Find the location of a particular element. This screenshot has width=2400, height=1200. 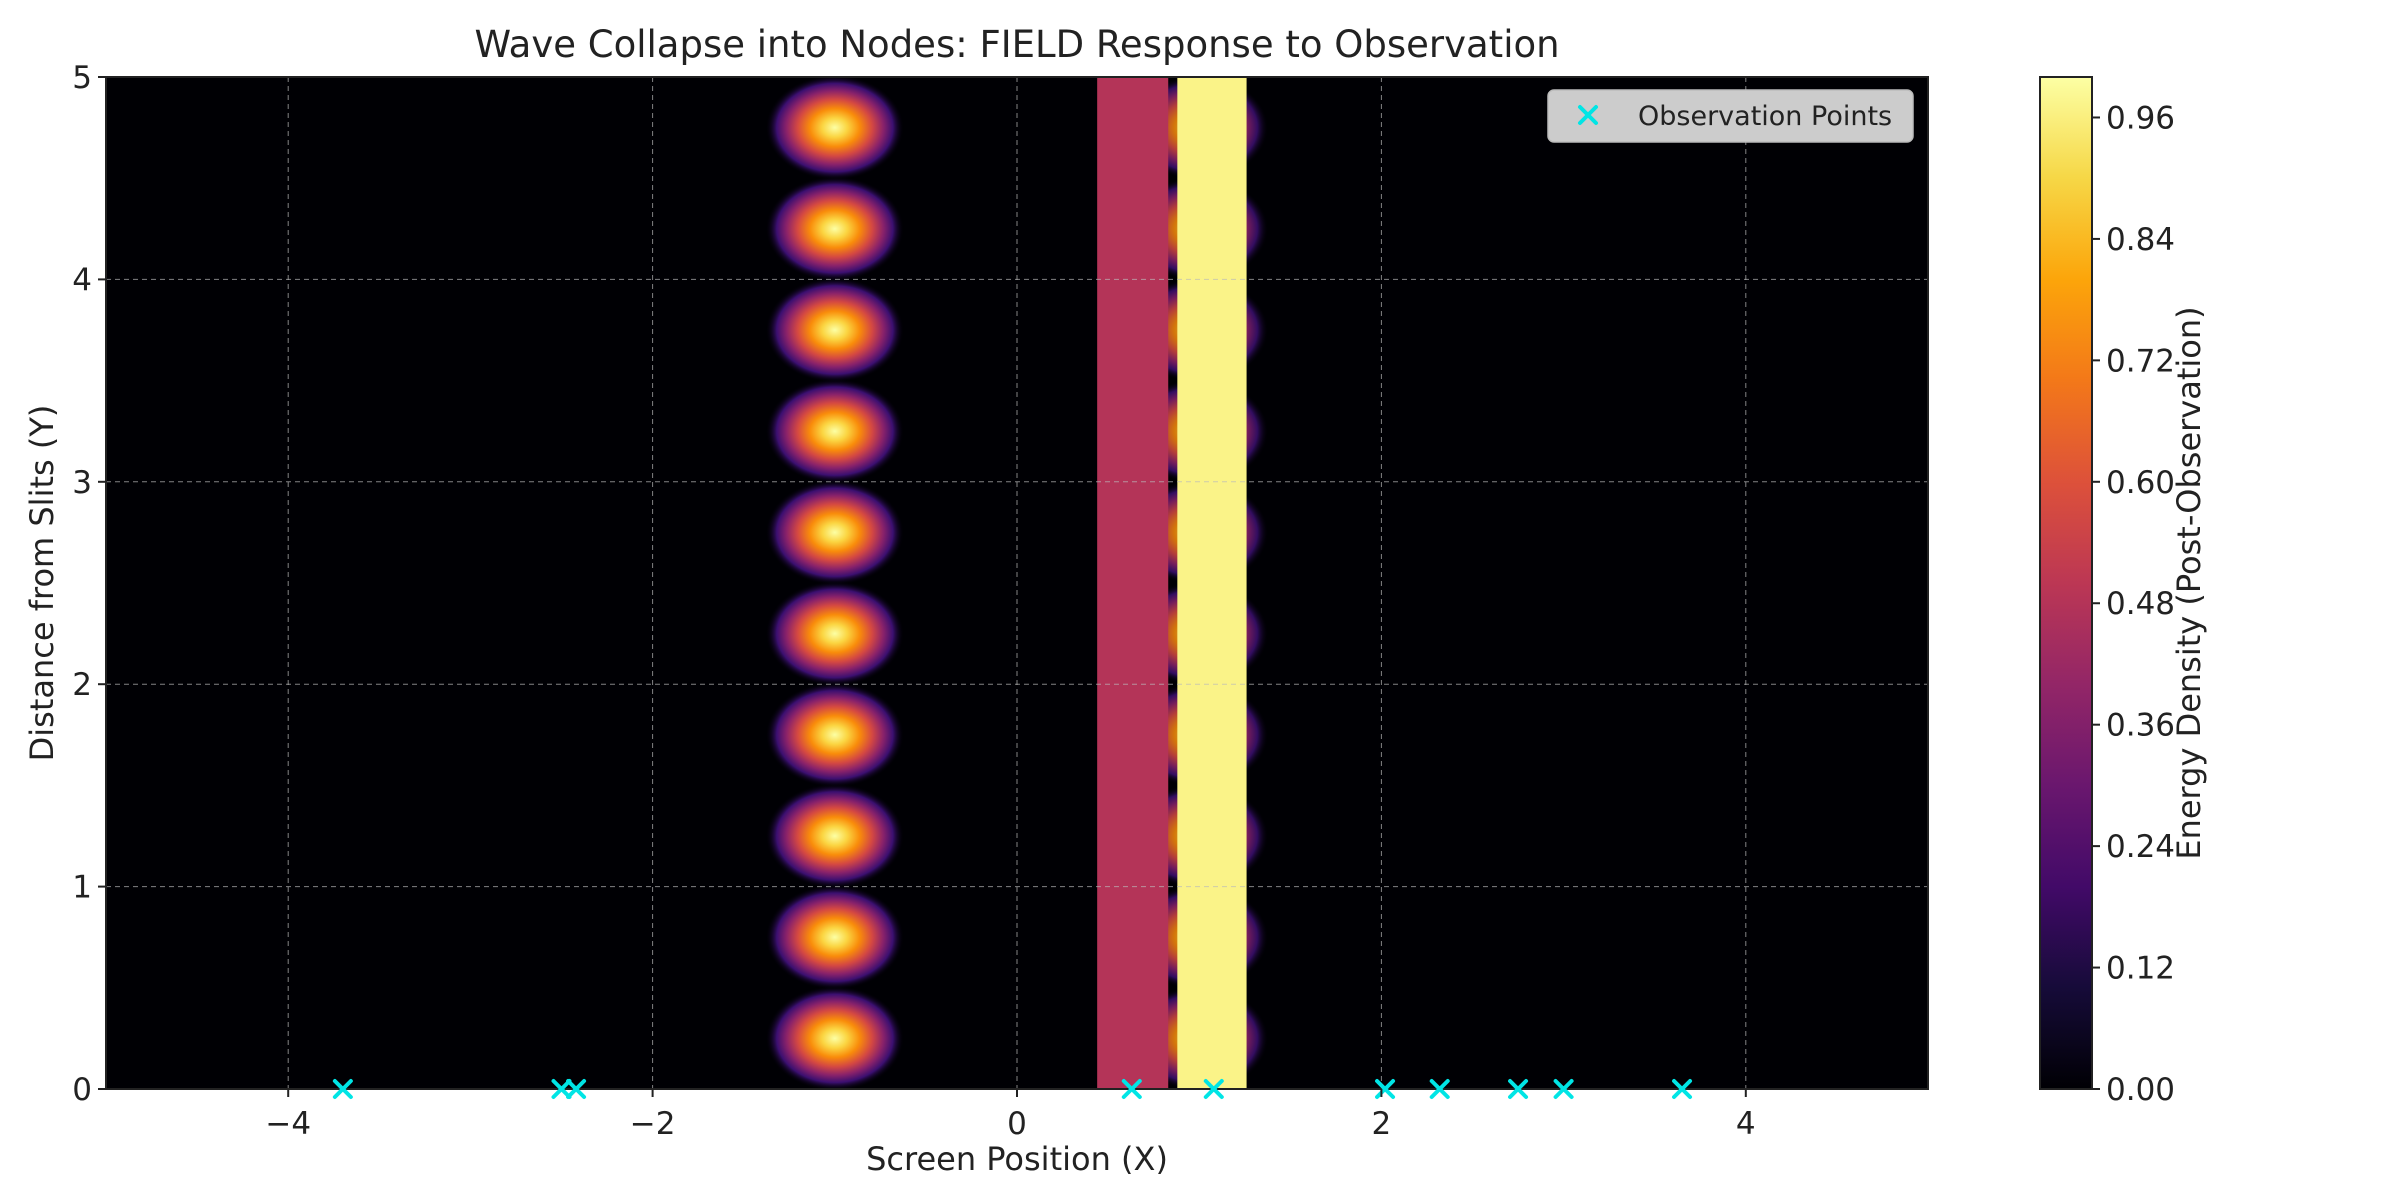

colorbar-label: Energy Density (Post-Observation) is located at coordinates (2189, 582).